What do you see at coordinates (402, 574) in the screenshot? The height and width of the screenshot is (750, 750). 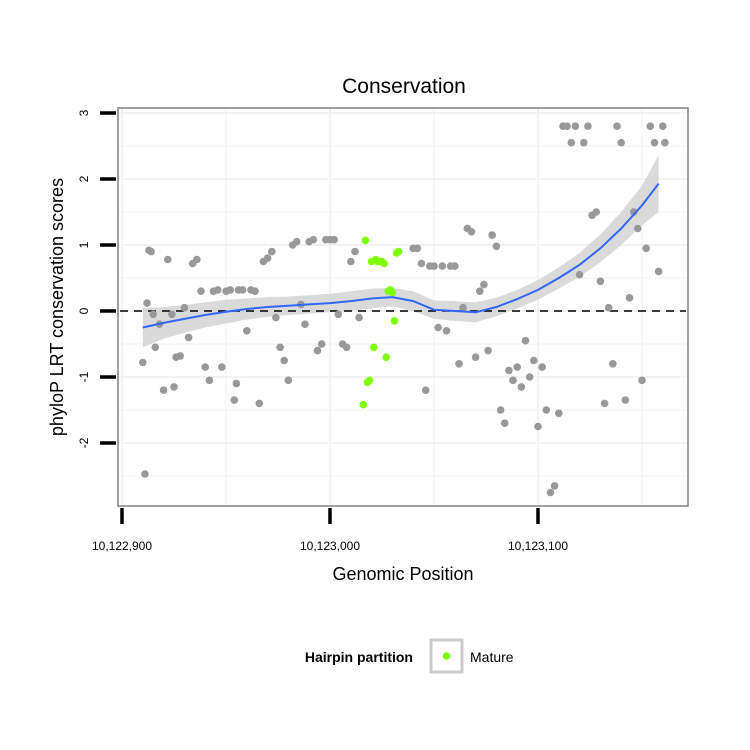 I see `x-axis-title: Genomic Position` at bounding box center [402, 574].